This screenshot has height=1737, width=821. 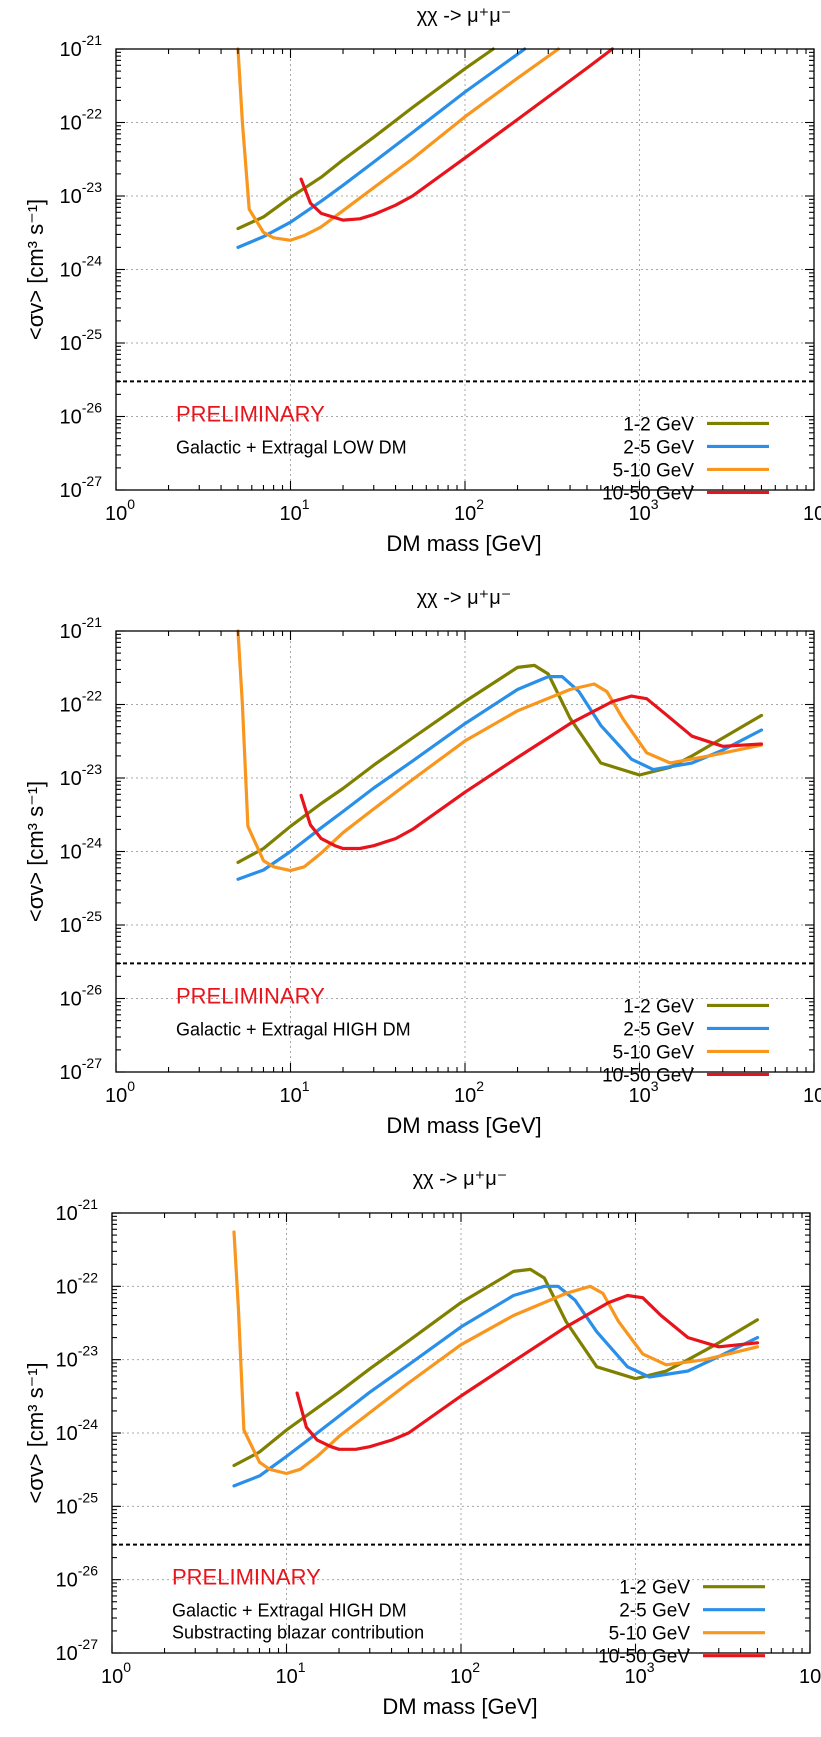 I want to click on annotation-line-1: Galactic + Extragal LOW DM, so click(x=291, y=447).